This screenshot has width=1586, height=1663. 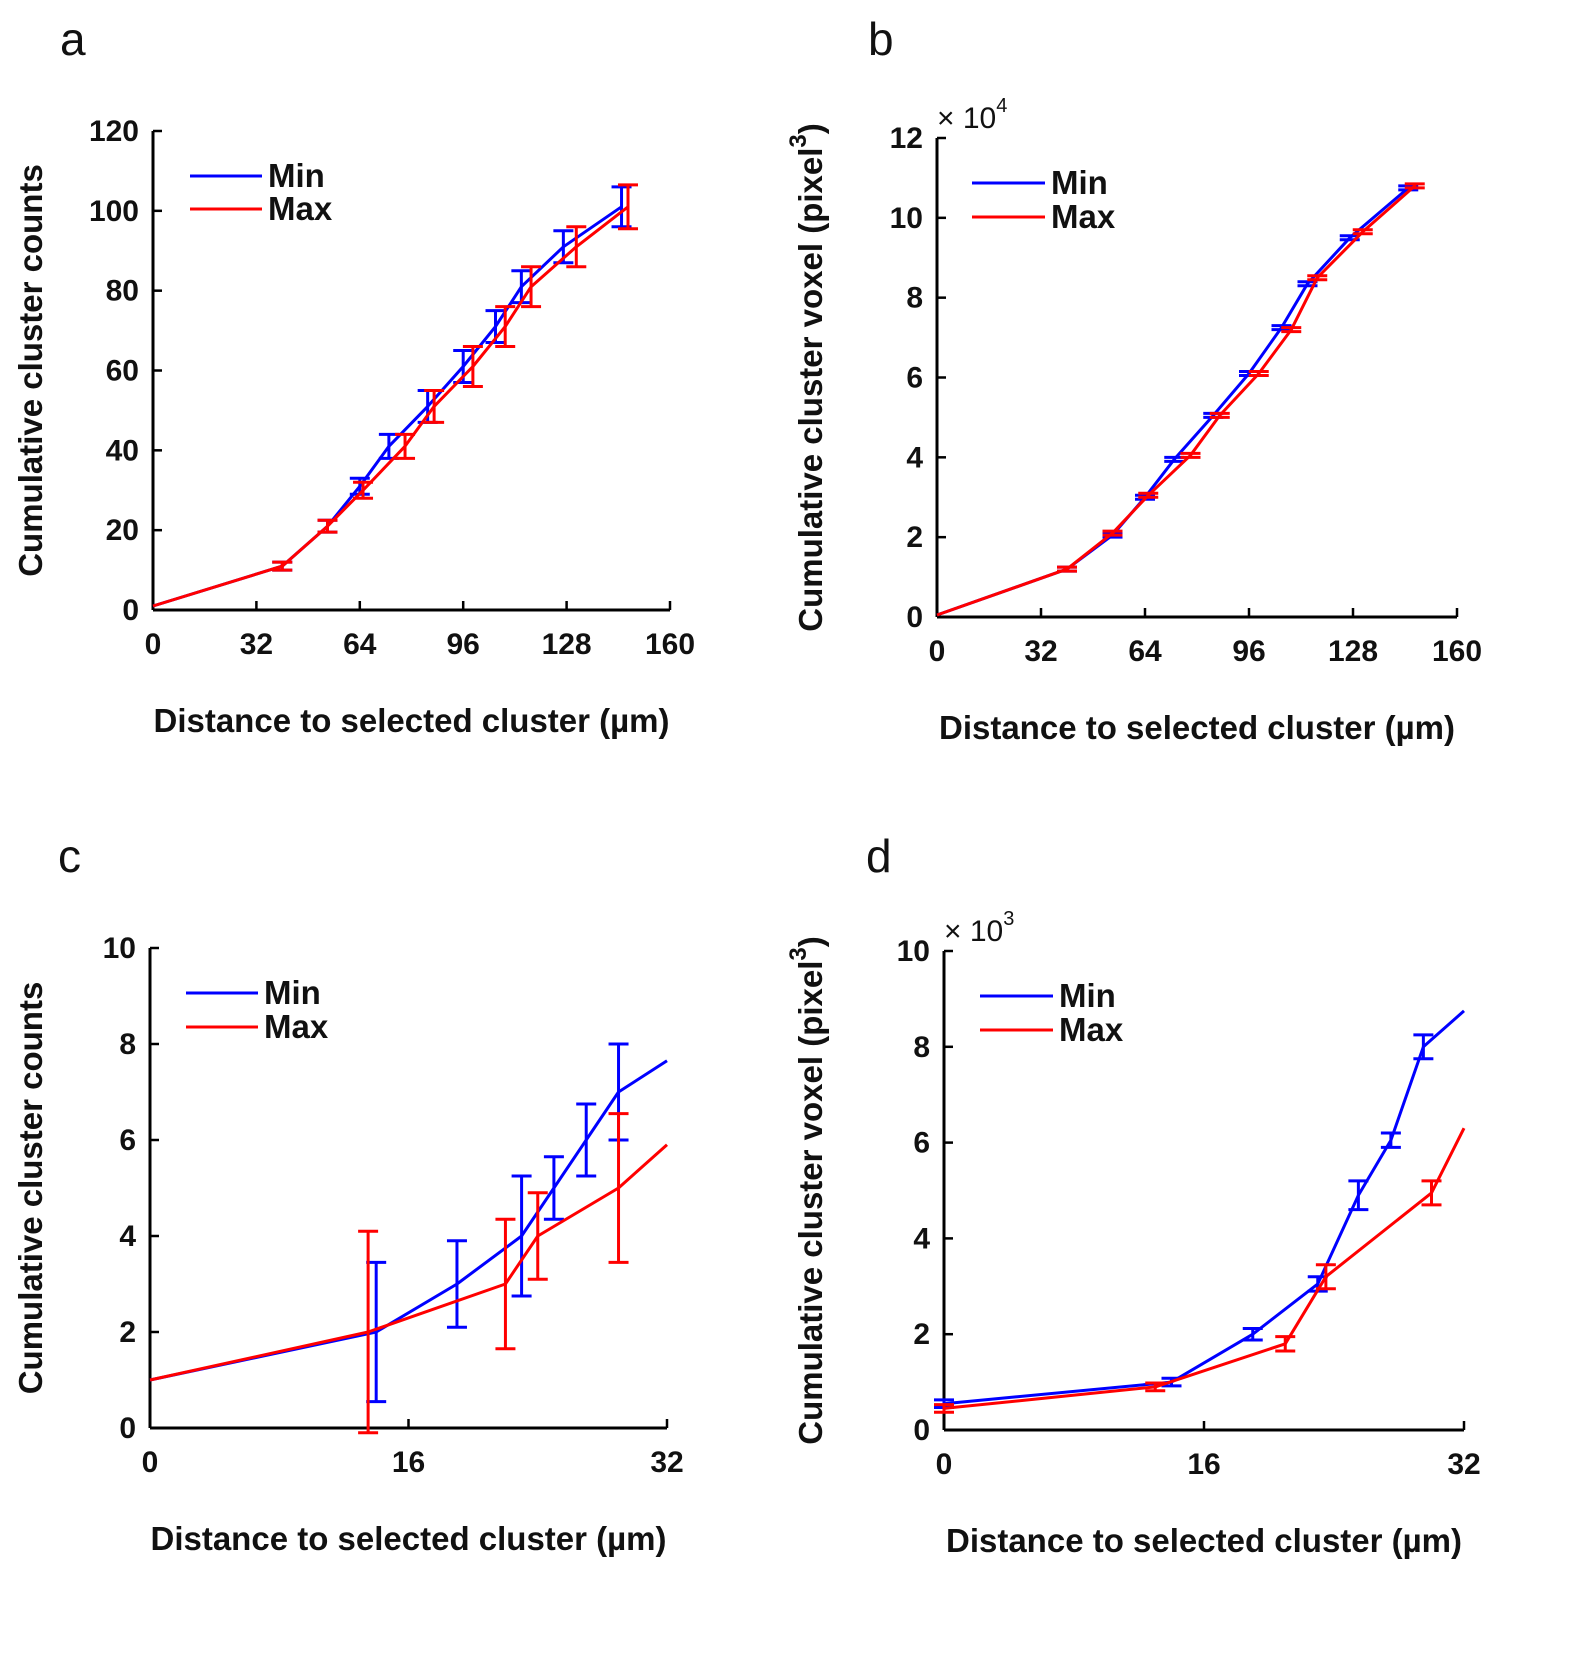 I want to click on axis-multiplier: × 10⁴, so click(x=972, y=115).